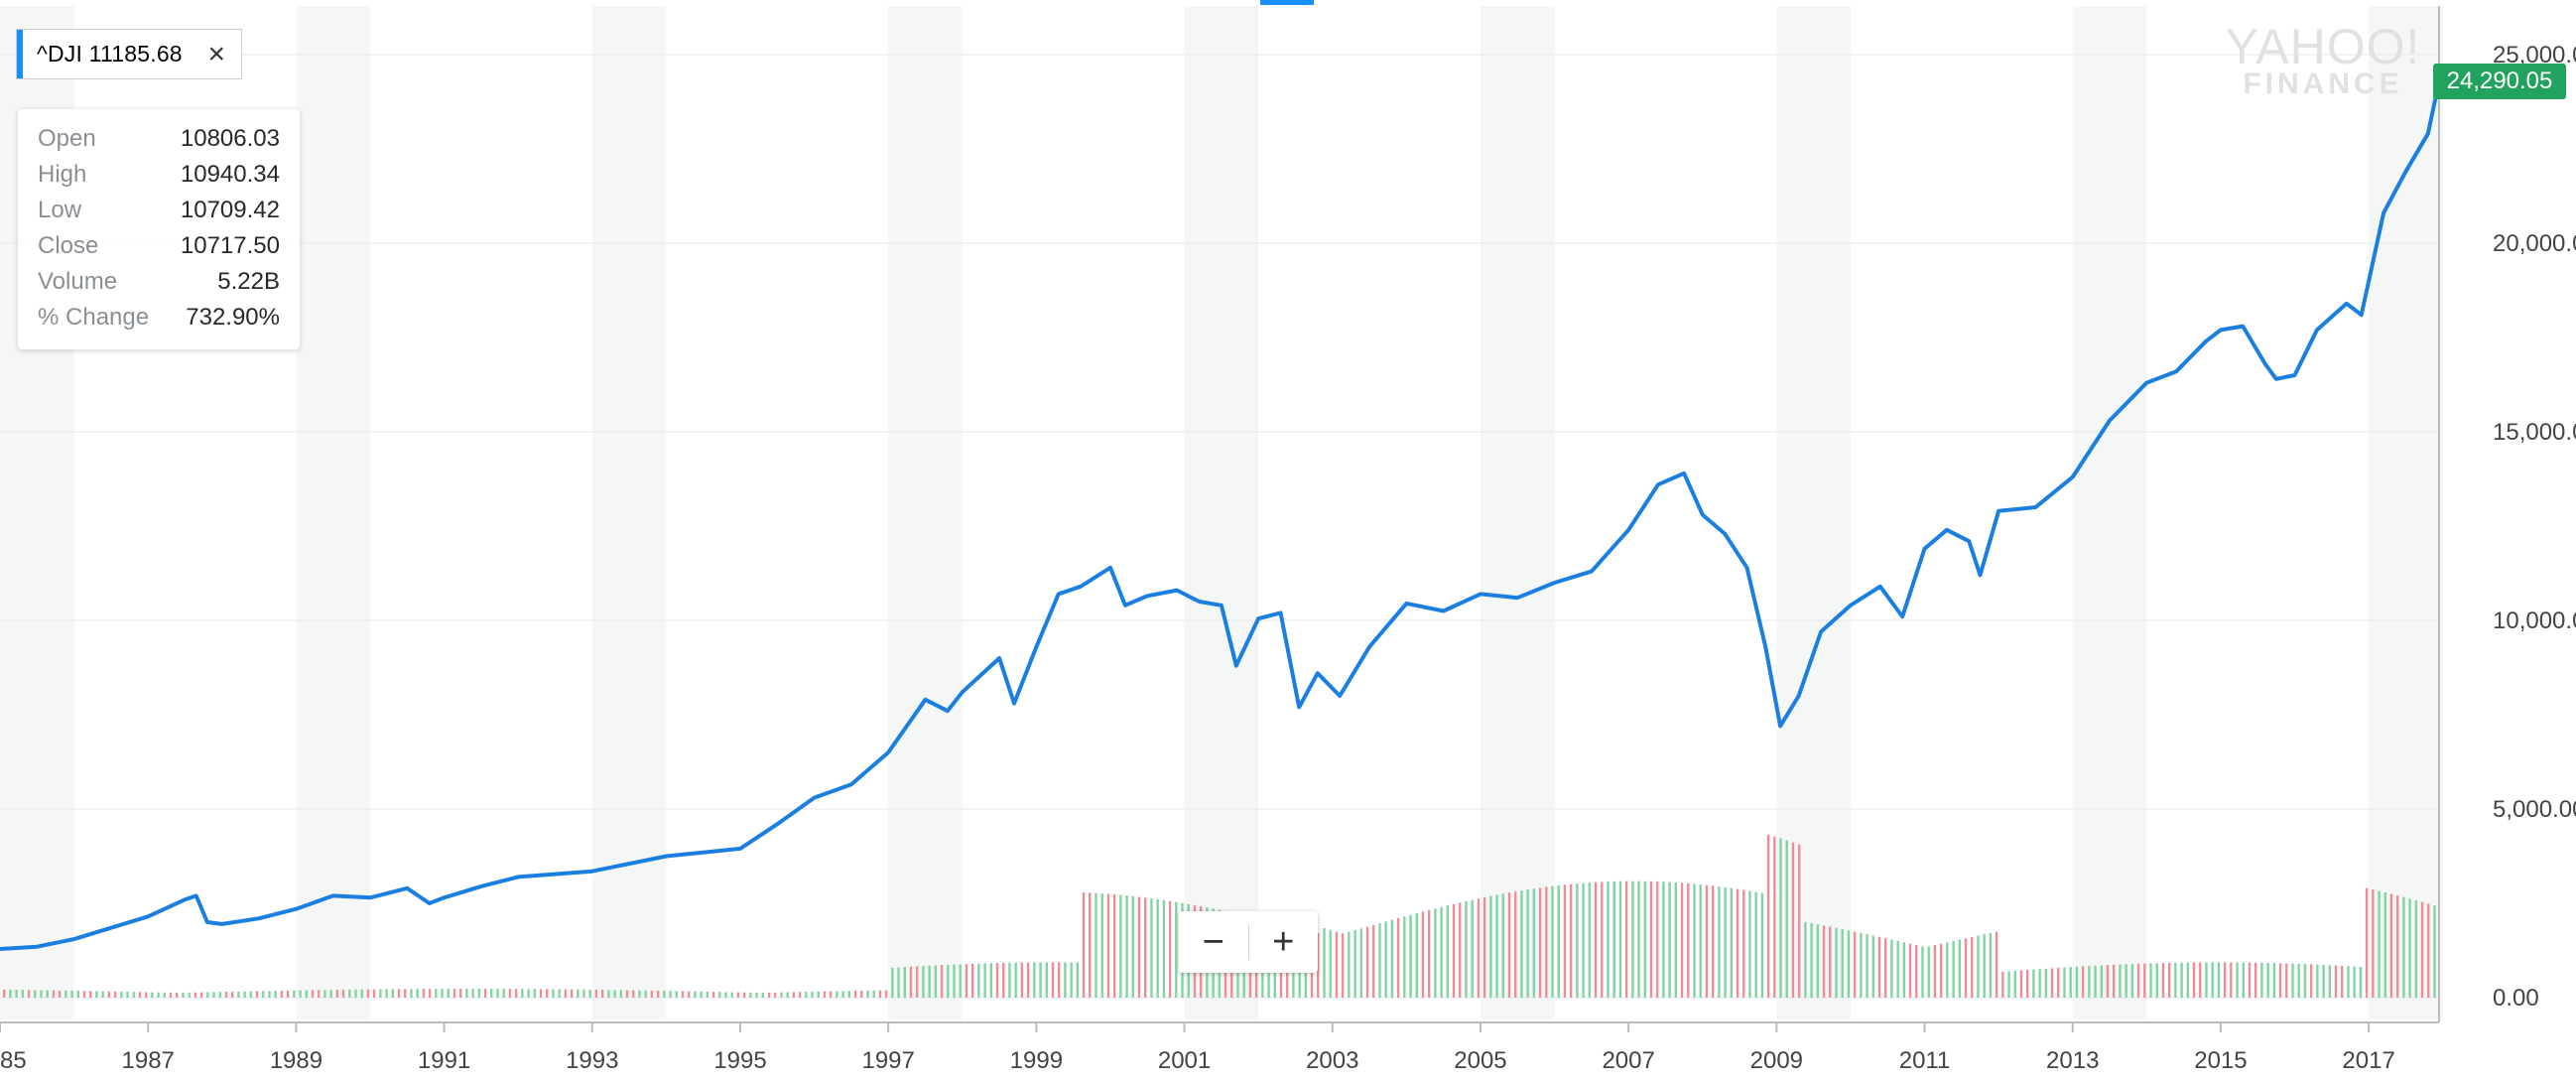 The width and height of the screenshot is (2576, 1082). Describe the element at coordinates (20, 54) in the screenshot. I see `series-color-bar` at that location.